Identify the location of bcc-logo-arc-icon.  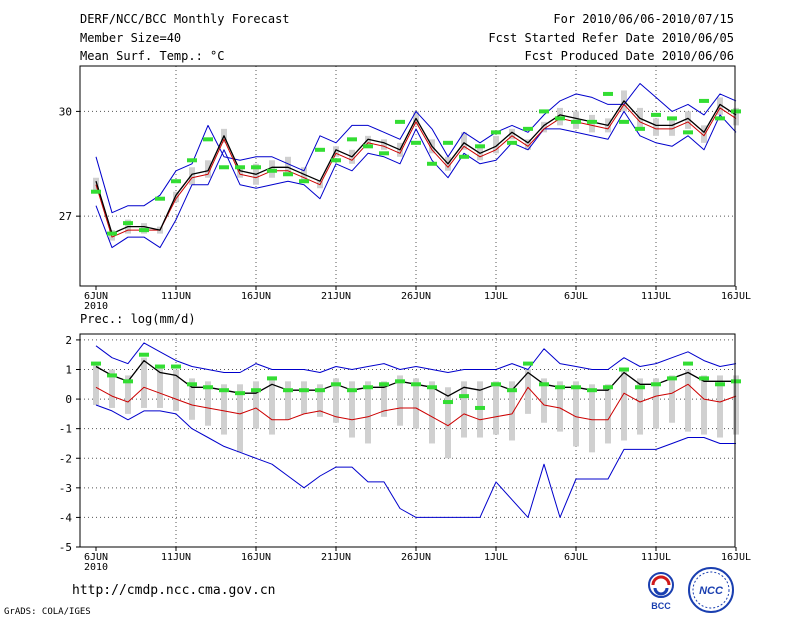
(661, 580).